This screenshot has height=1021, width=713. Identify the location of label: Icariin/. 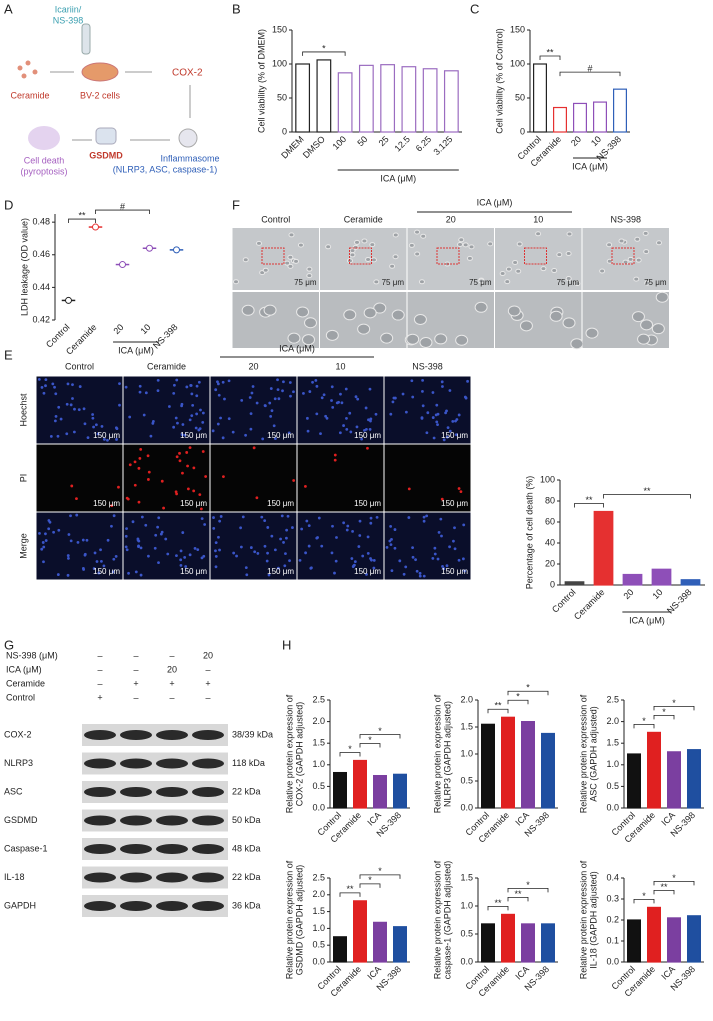
(68, 9).